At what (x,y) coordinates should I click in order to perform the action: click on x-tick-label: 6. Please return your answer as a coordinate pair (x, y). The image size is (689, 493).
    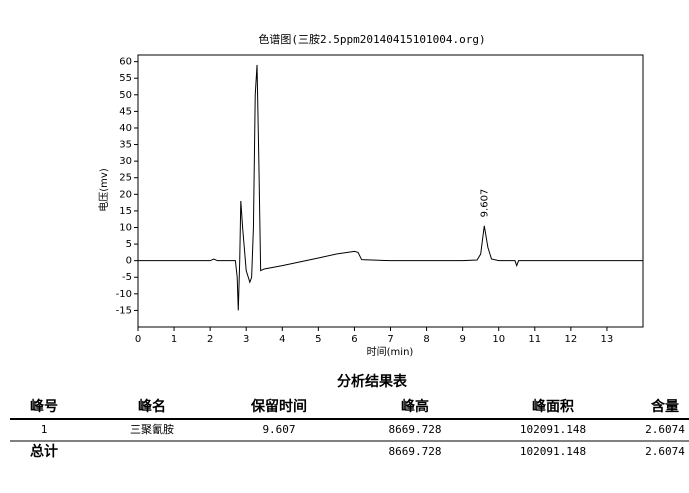
    Looking at the image, I should click on (354, 339).